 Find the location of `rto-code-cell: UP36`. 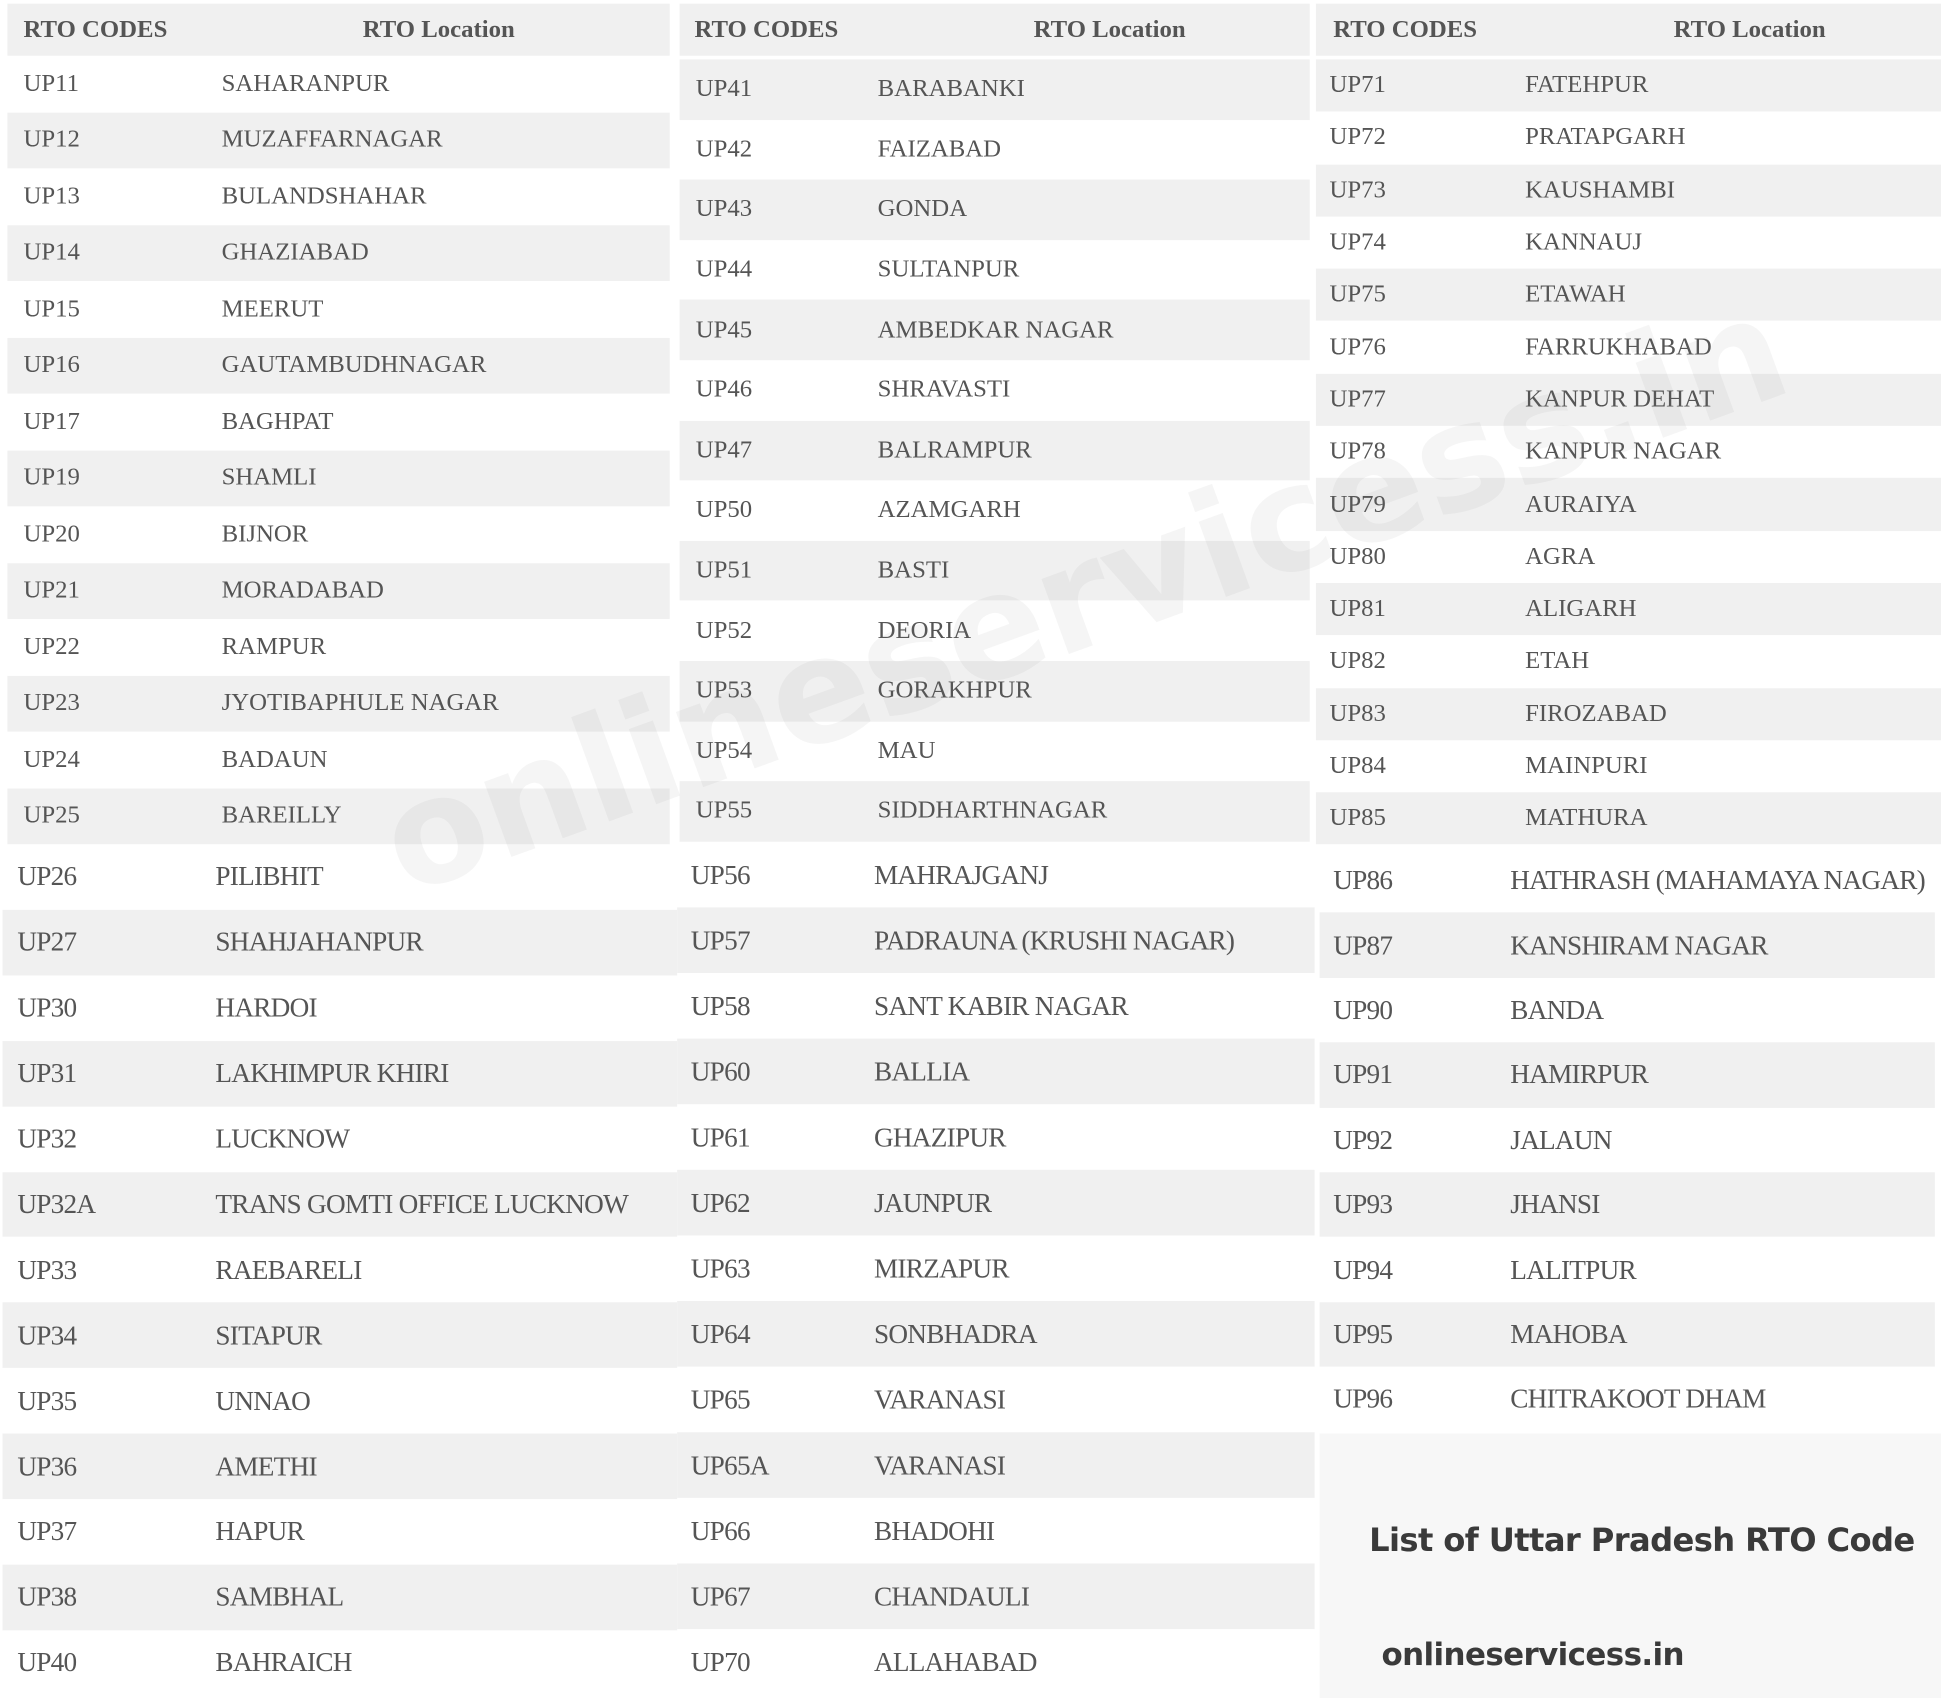

rto-code-cell: UP36 is located at coordinates (47, 1466).